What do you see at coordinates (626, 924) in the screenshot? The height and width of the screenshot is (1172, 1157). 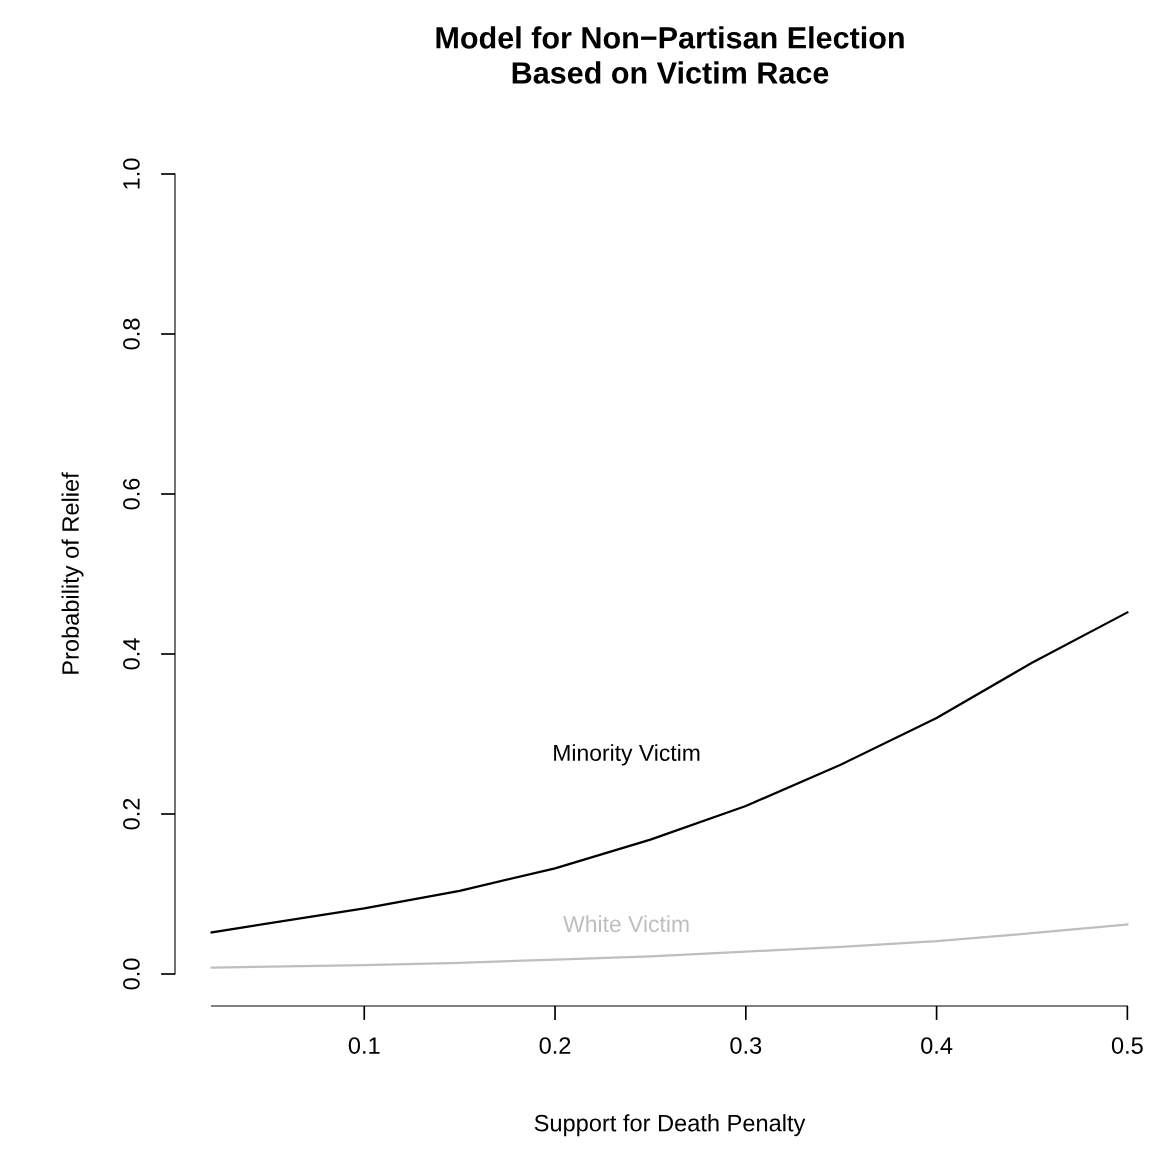 I see `annotation: White Victim` at bounding box center [626, 924].